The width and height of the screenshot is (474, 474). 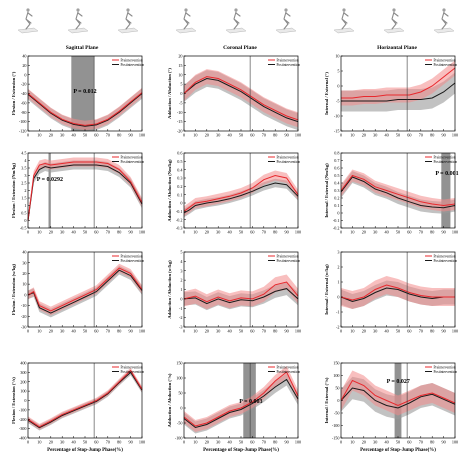 What do you see at coordinates (24, 327) in the screenshot?
I see `y-tick-label: -30` at bounding box center [24, 327].